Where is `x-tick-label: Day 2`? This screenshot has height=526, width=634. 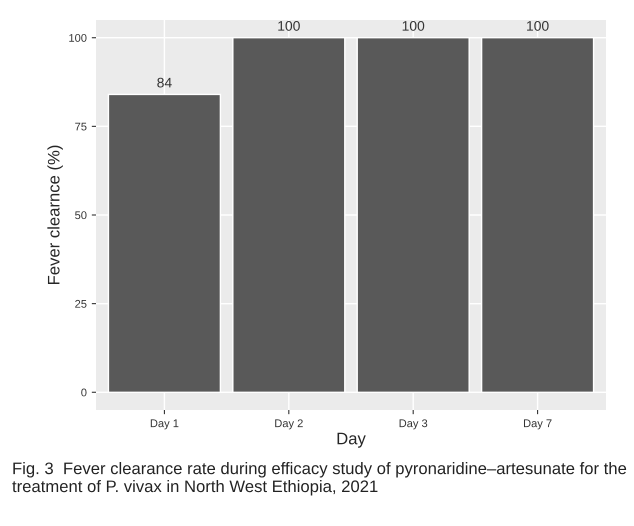 x-tick-label: Day 2 is located at coordinates (289, 424).